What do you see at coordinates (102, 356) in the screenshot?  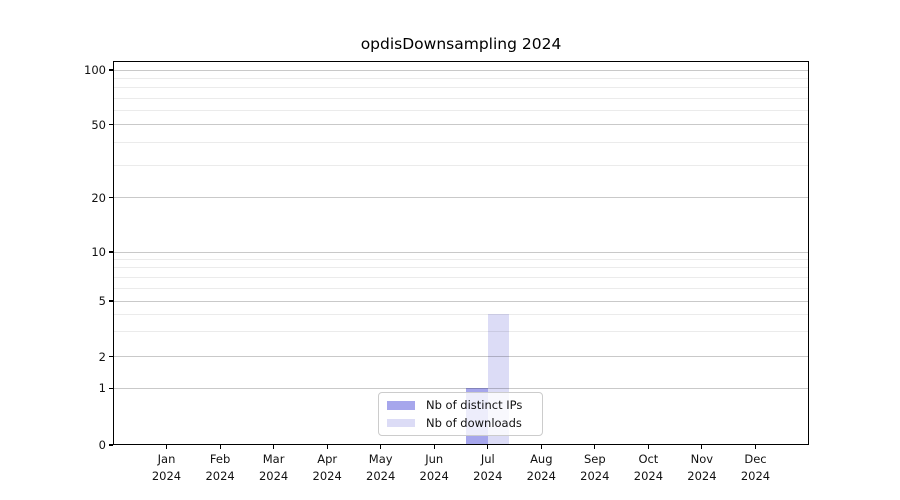 I see `y-tick-label: 2` at bounding box center [102, 356].